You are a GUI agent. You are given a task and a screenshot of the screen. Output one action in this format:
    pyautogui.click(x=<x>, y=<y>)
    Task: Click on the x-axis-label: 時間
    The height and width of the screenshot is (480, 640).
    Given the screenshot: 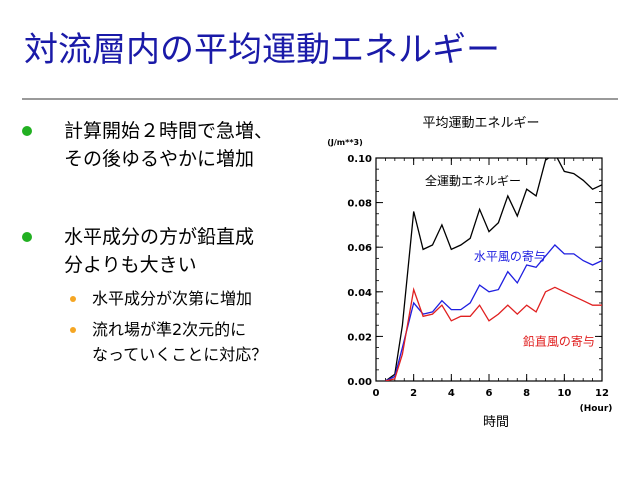 What is the action you would take?
    pyautogui.click(x=496, y=422)
    